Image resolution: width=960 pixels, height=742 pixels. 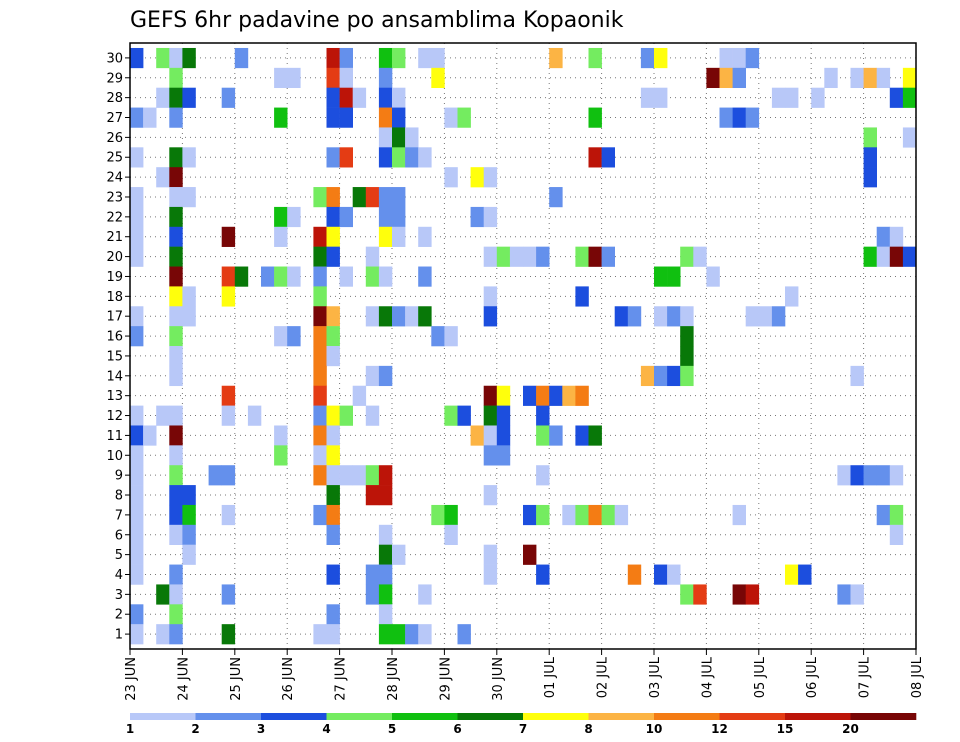 What do you see at coordinates (812, 677) in the screenshot?
I see `x-tick-label: 06 JUL` at bounding box center [812, 677].